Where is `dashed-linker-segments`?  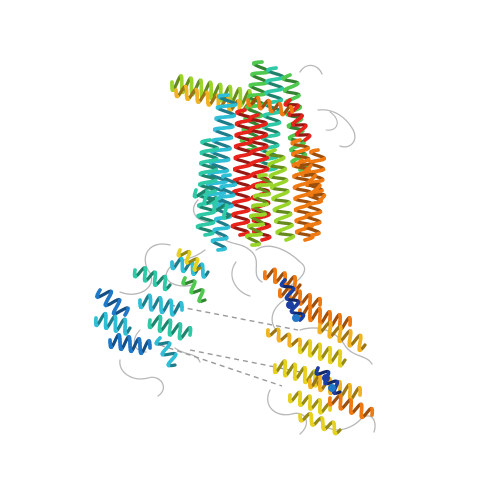 dashed-linker-segments is located at coordinates (230, 345).